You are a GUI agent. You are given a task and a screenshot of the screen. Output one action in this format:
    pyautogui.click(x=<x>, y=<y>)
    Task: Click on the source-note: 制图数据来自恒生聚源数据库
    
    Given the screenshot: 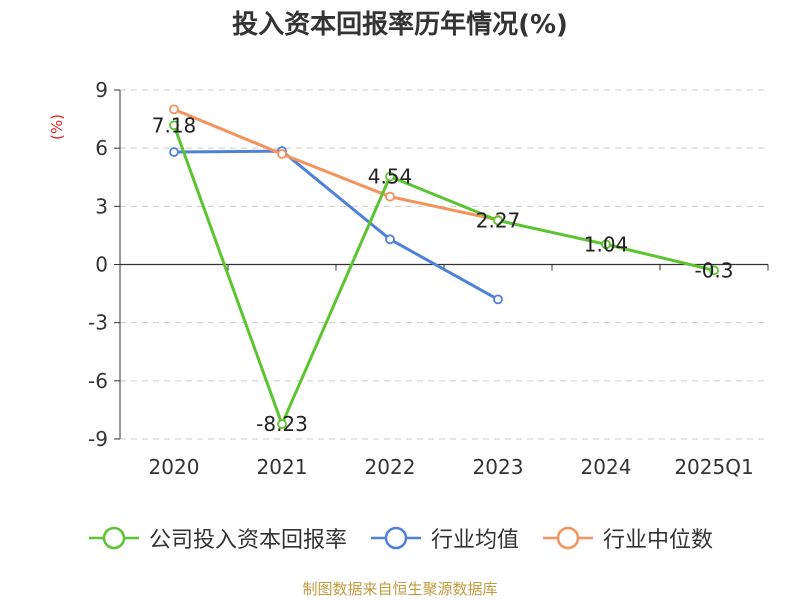 What is the action you would take?
    pyautogui.click(x=400, y=589)
    